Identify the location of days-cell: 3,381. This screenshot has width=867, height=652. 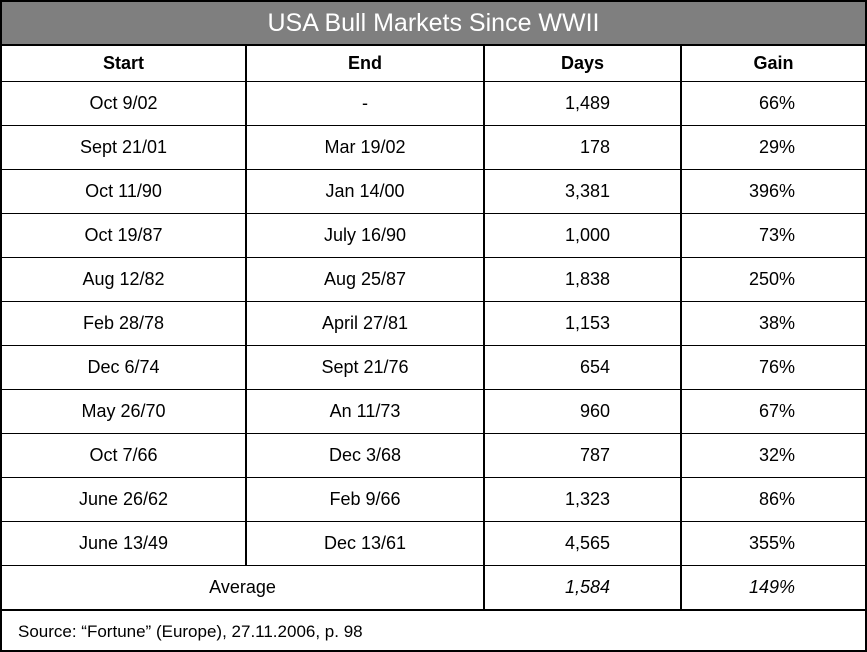
(583, 191).